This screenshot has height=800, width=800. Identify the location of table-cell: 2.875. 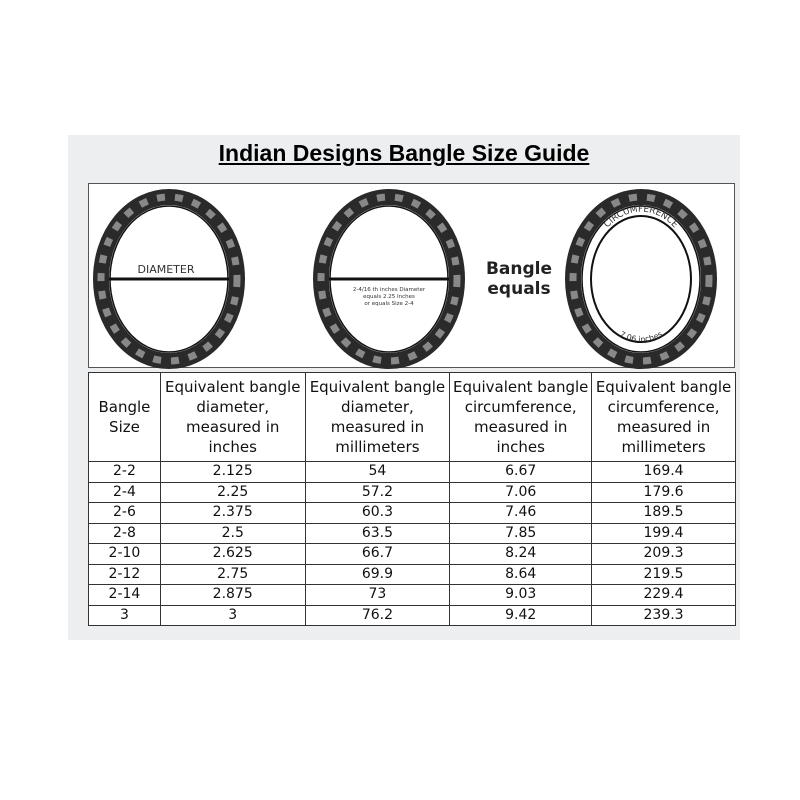
(232, 595).